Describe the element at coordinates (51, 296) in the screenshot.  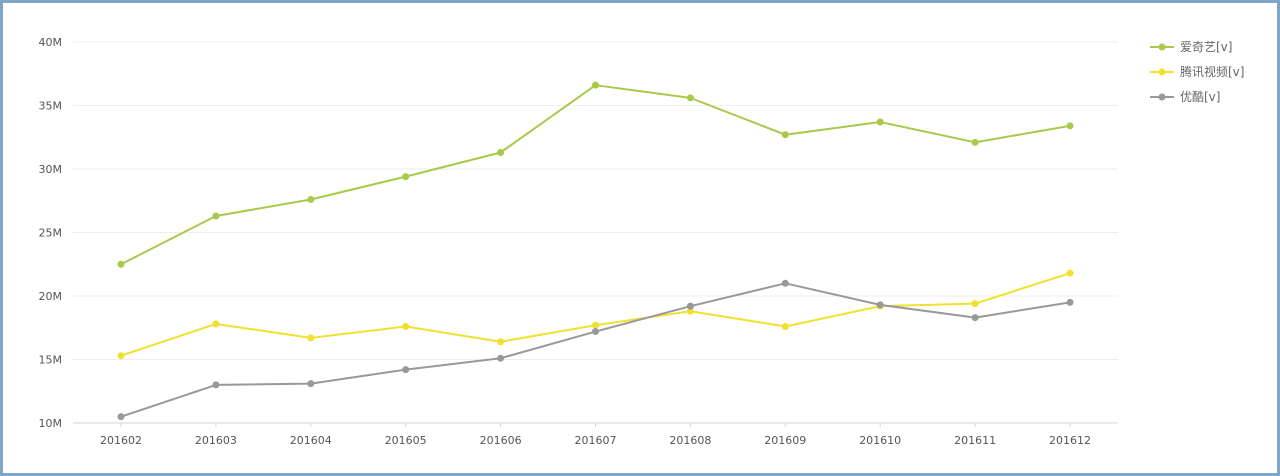
I see `y-tick-label: 20M` at that location.